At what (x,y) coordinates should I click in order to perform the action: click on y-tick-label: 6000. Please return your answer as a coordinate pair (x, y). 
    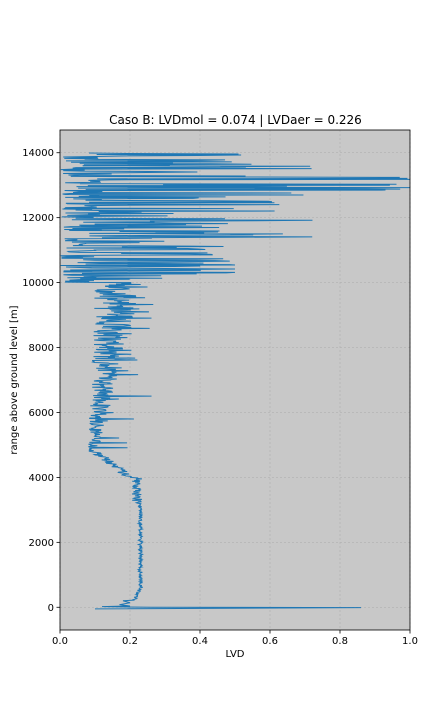
    Looking at the image, I should click on (41, 413).